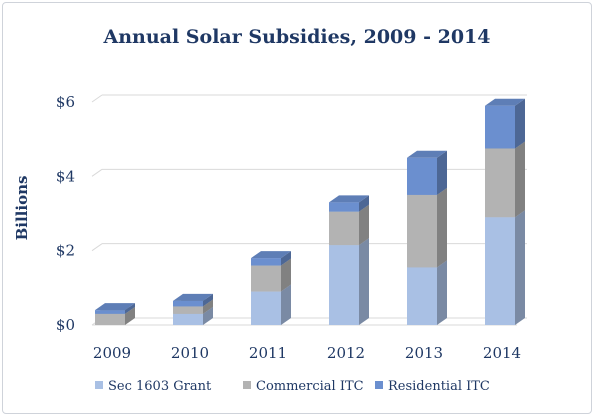 The width and height of the screenshot is (594, 416). I want to click on bar-stack-2014, so click(505, 211).